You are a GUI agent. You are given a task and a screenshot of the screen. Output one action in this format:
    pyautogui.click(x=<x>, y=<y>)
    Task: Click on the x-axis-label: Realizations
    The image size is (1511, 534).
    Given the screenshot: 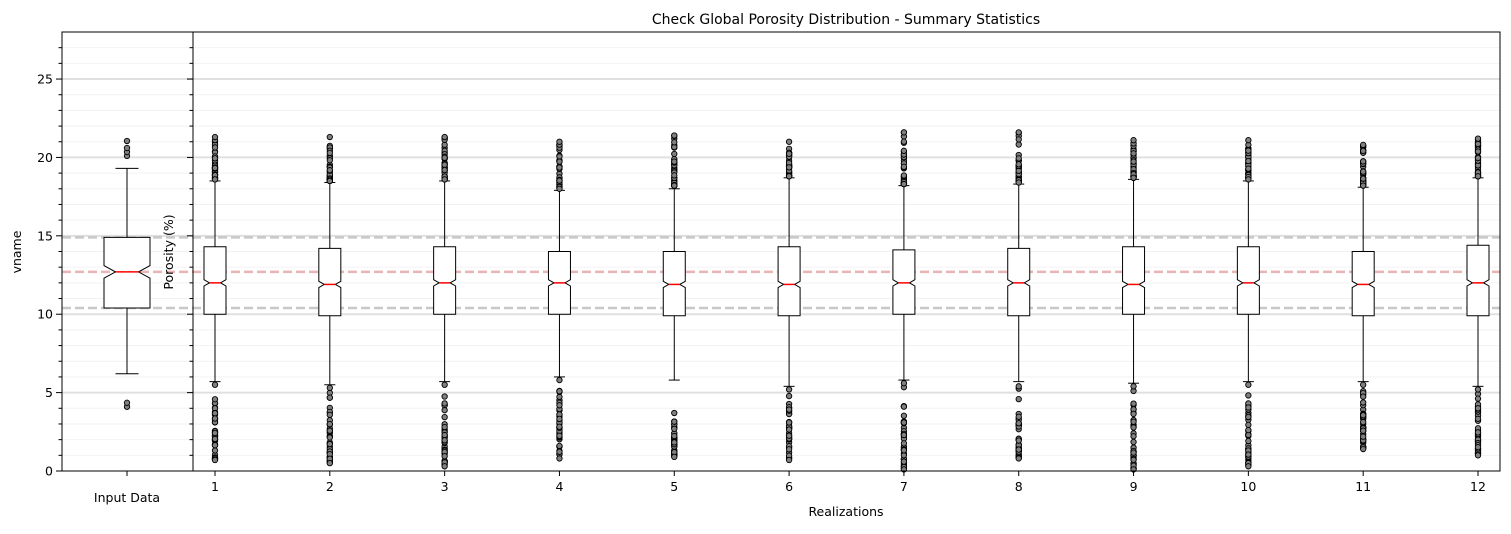 What is the action you would take?
    pyautogui.click(x=845, y=511)
    